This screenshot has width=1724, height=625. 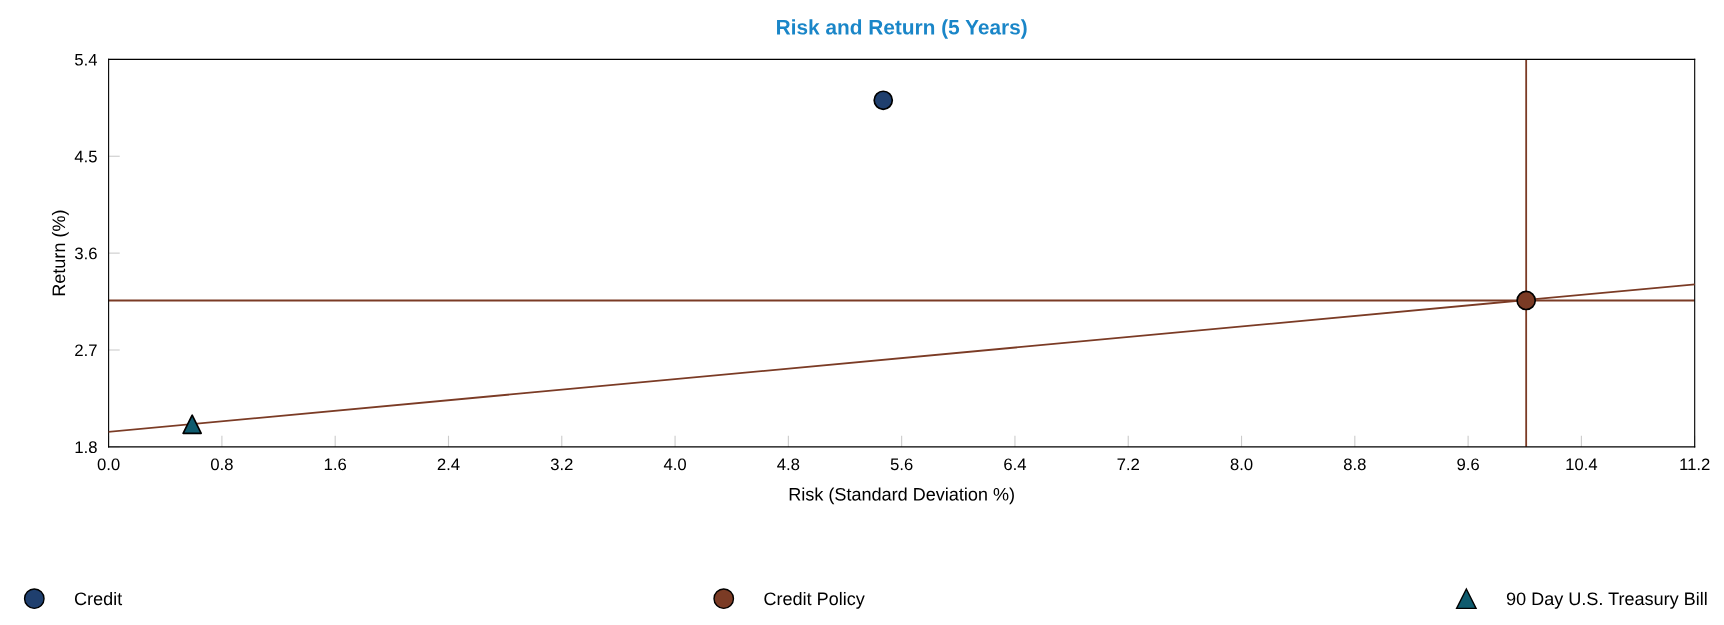 What do you see at coordinates (86, 59) in the screenshot?
I see `y-tick-label: 5.4` at bounding box center [86, 59].